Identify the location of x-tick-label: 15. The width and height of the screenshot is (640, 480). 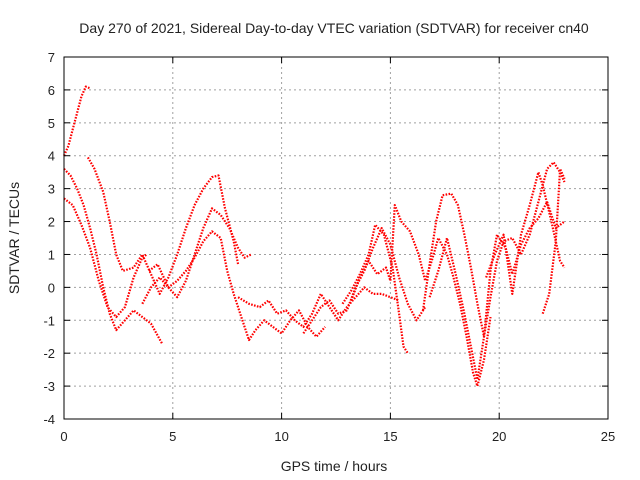
(390, 436).